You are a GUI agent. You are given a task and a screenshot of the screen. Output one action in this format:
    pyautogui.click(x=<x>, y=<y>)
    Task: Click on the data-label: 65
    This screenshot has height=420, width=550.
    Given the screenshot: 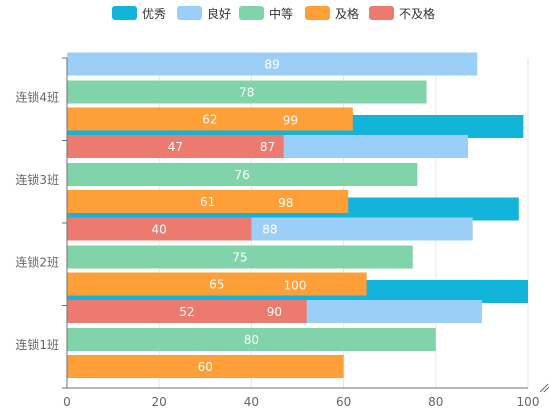 What is the action you would take?
    pyautogui.click(x=216, y=285)
    